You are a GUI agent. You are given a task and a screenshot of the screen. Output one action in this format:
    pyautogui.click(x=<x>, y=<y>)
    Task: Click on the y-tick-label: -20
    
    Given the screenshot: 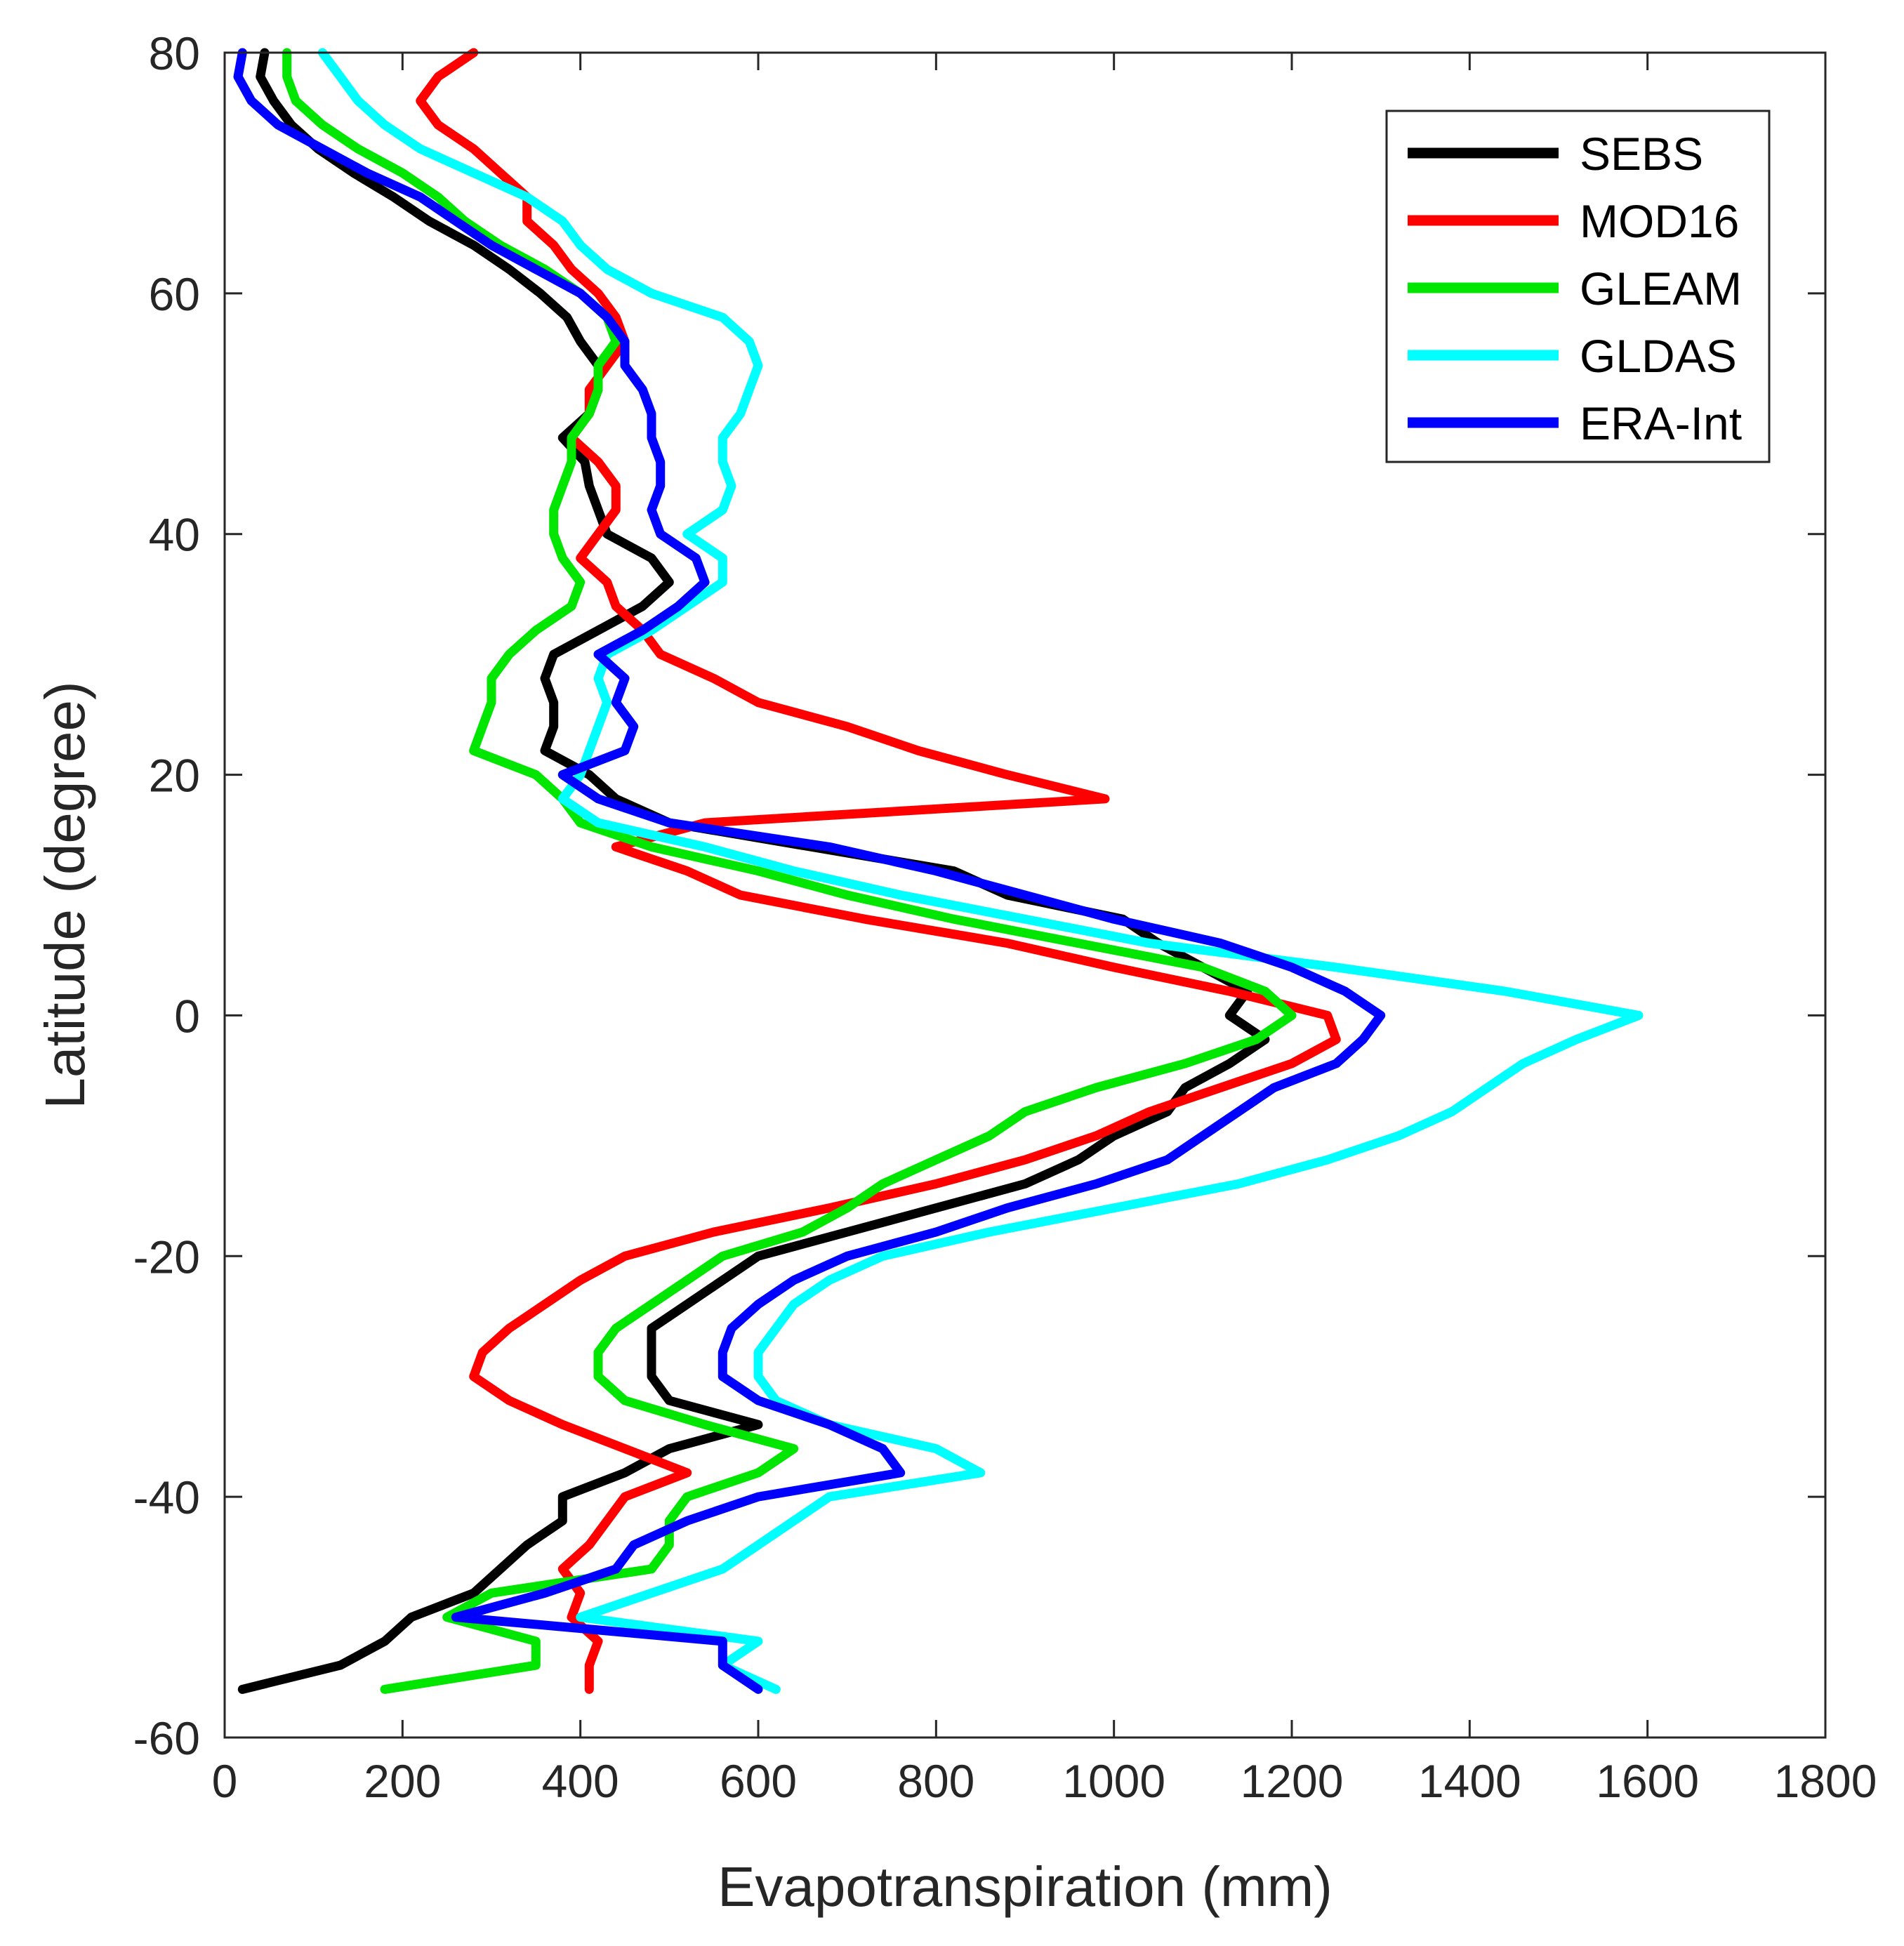 What is the action you would take?
    pyautogui.click(x=166, y=1257)
    